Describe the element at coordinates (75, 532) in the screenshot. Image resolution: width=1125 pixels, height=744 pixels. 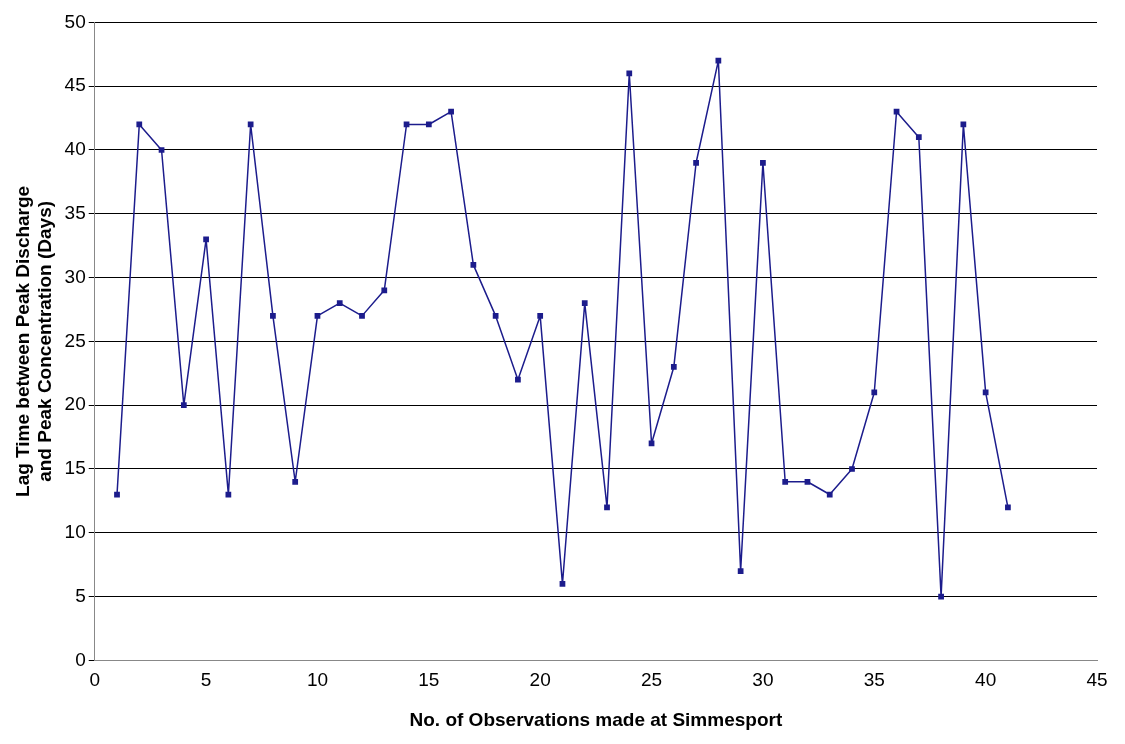
I see `y-tick-label: 10` at that location.